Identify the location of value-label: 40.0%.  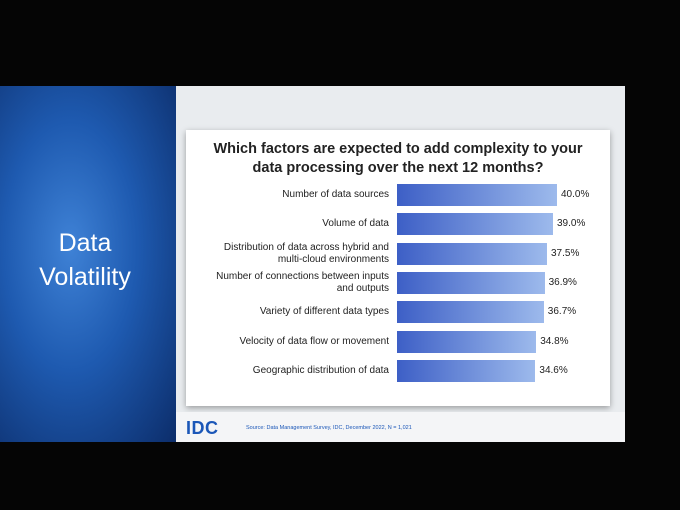
(575, 194).